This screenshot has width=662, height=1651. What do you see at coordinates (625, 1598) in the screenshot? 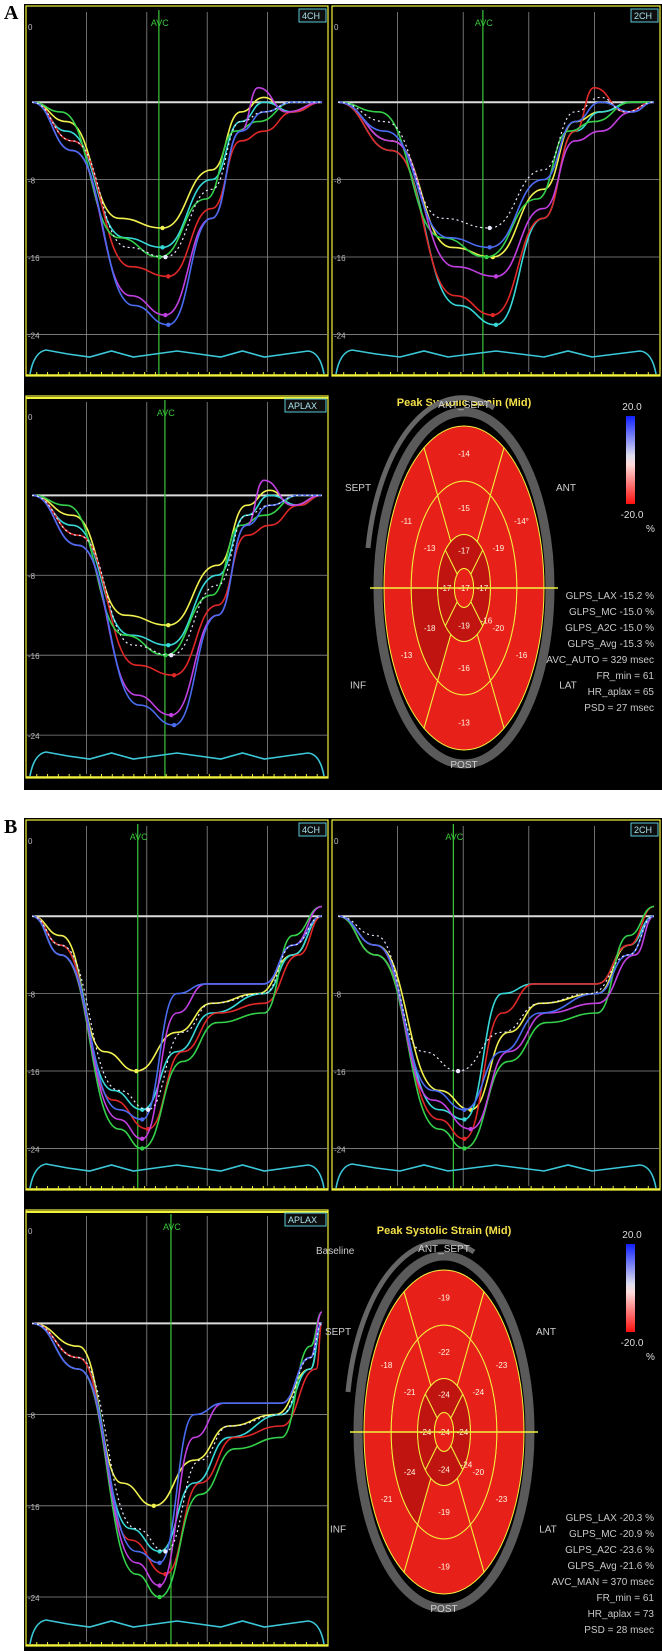
I see `stat-line: FR_min = 61` at bounding box center [625, 1598].